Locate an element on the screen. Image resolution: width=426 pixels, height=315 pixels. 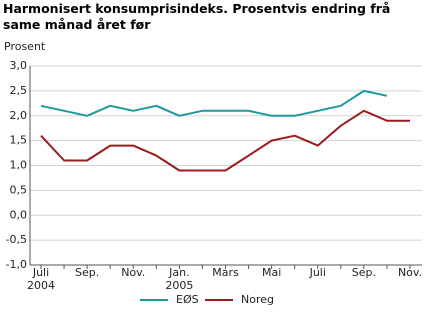
y-tick-label: -1,0 is located at coordinates (16, 264).